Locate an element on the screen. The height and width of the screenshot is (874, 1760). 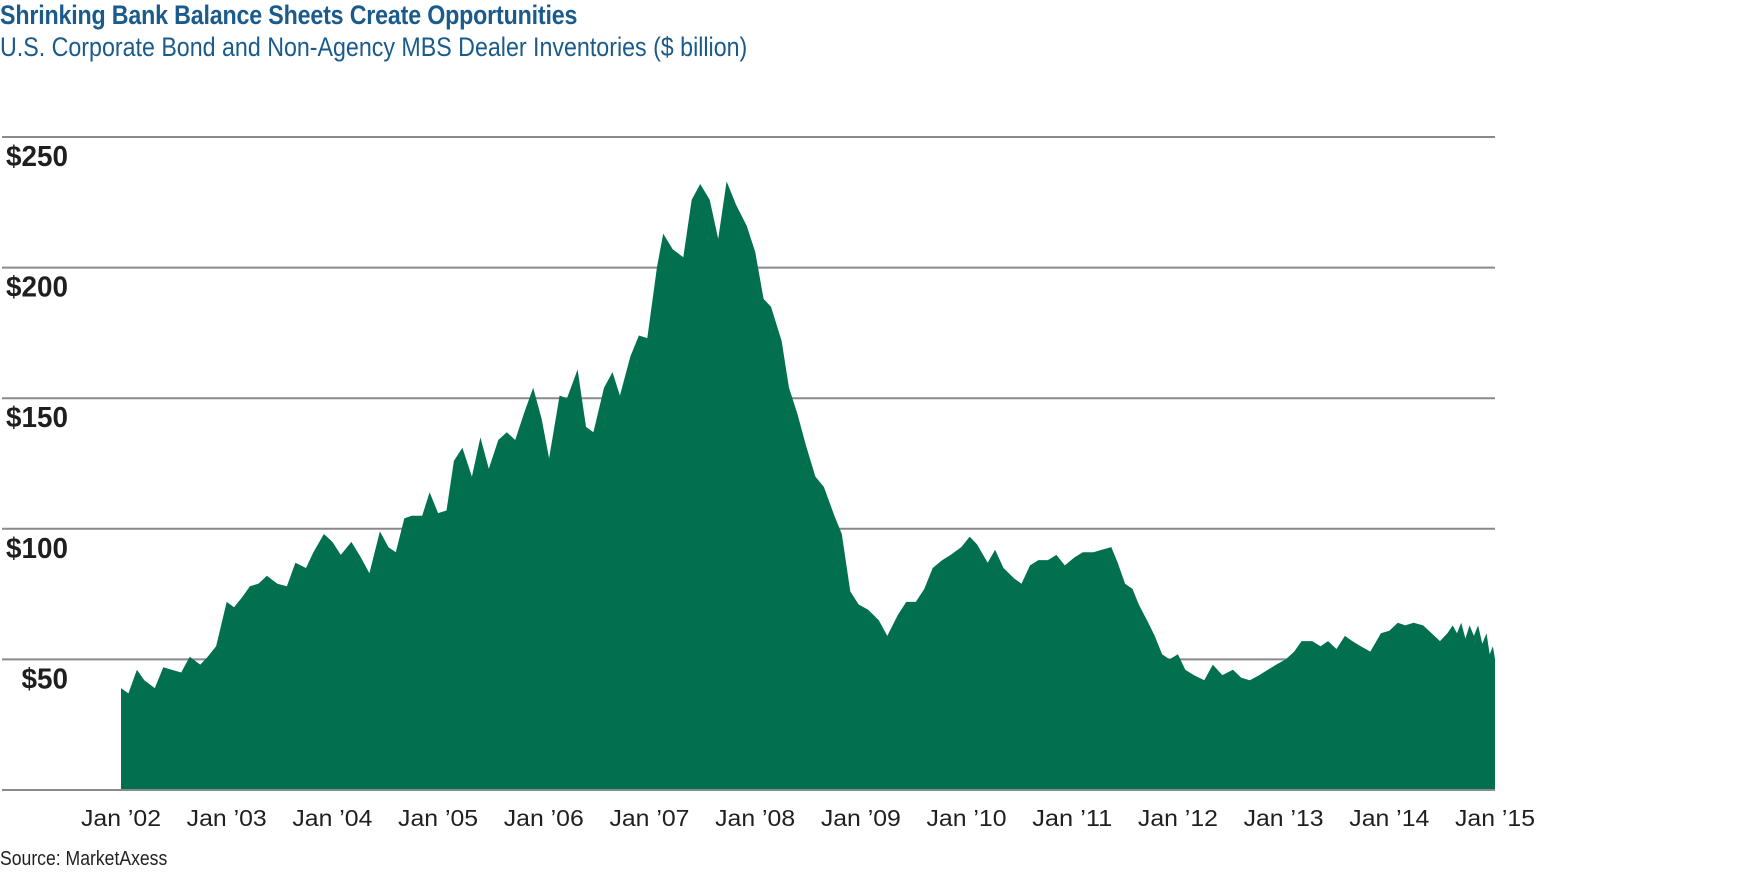
y-tick-label: $200 is located at coordinates (37, 288).